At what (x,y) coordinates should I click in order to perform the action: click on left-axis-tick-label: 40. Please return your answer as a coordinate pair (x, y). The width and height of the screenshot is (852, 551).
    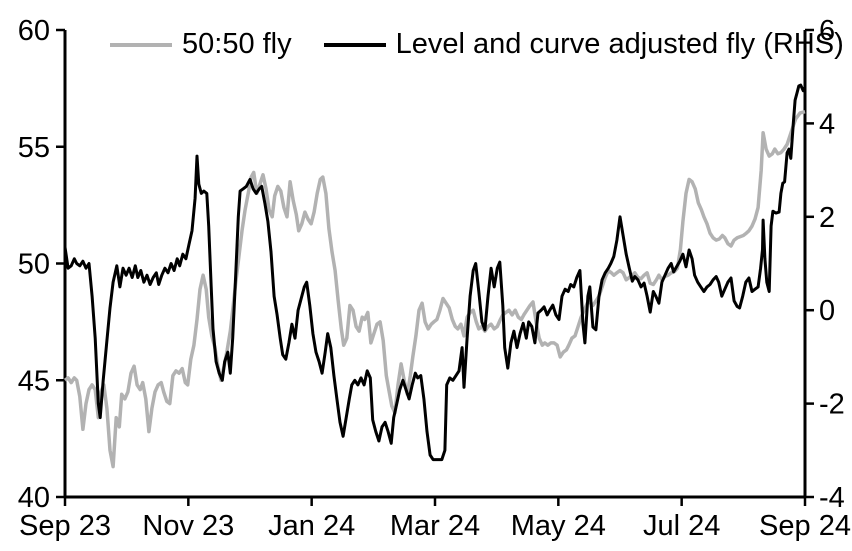
    Looking at the image, I should click on (34, 498).